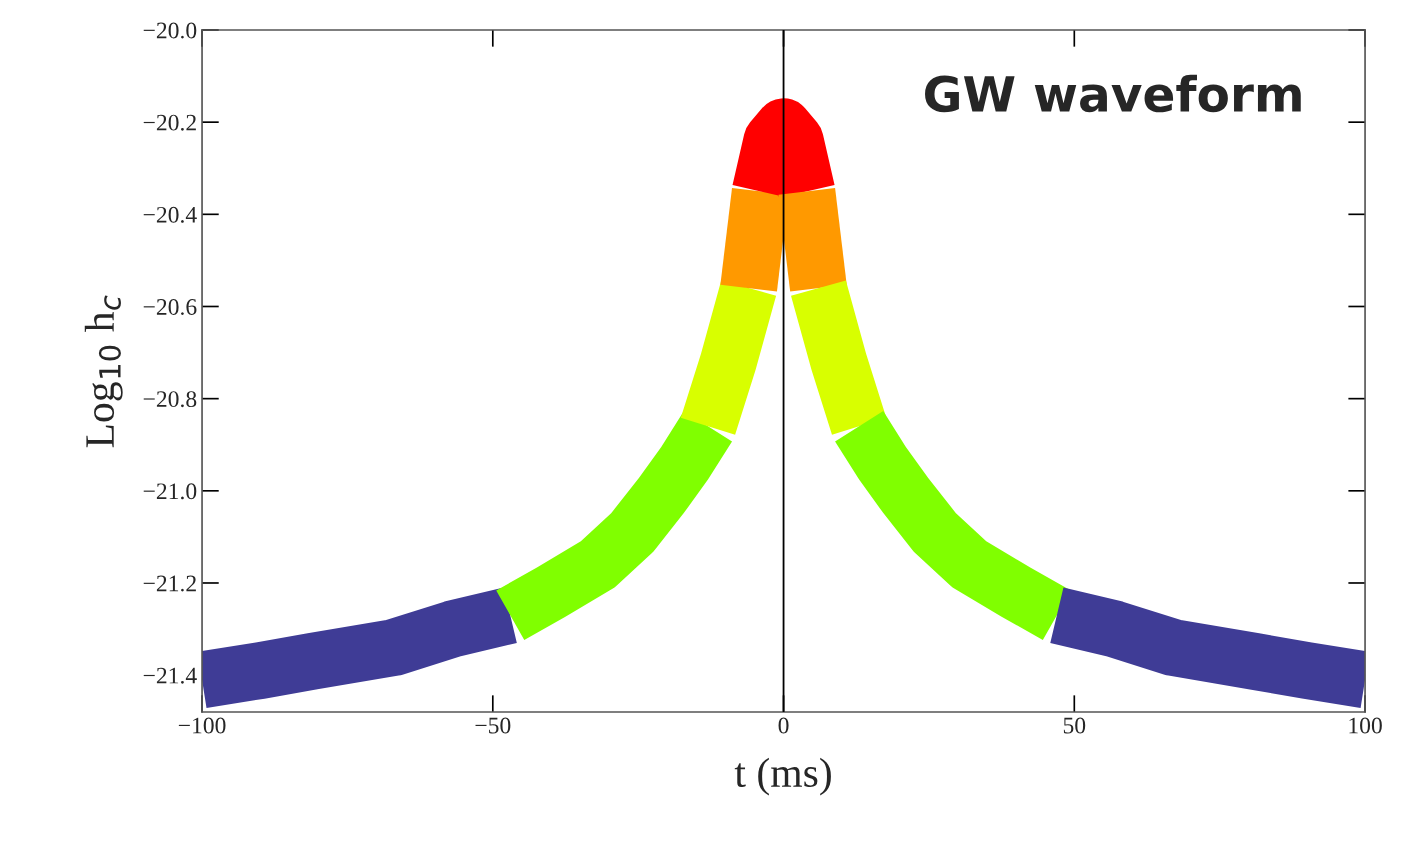 This screenshot has height=852, width=1408. What do you see at coordinates (170, 30) in the screenshot?
I see `y-tick-label: −20.0` at bounding box center [170, 30].